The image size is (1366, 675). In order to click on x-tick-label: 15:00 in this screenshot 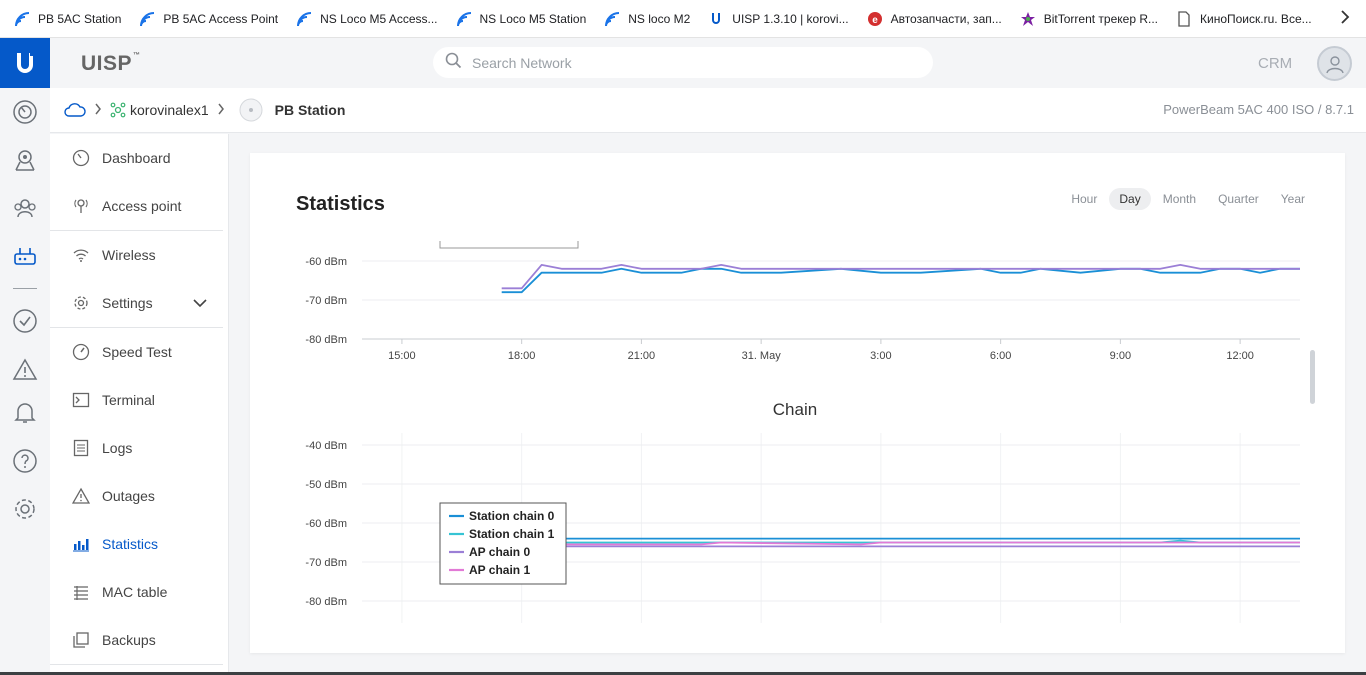, I will do `click(402, 356)`.